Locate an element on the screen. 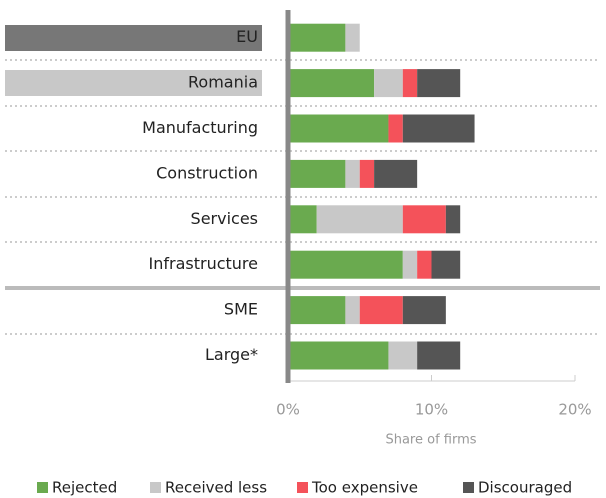 The width and height of the screenshot is (606, 498). y-tick-label: Construction is located at coordinates (207, 172).